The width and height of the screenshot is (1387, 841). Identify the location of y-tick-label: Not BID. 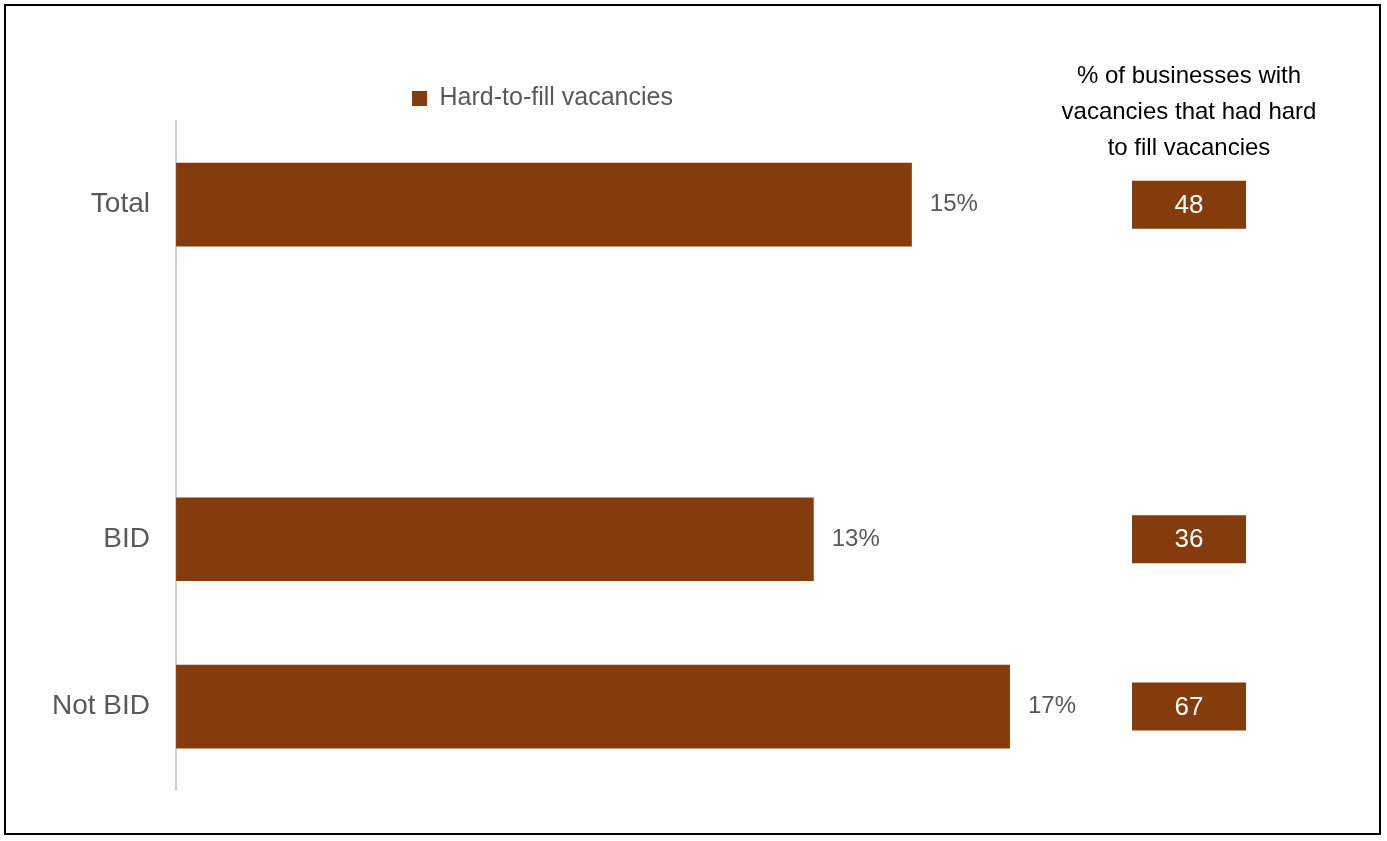
(101, 705).